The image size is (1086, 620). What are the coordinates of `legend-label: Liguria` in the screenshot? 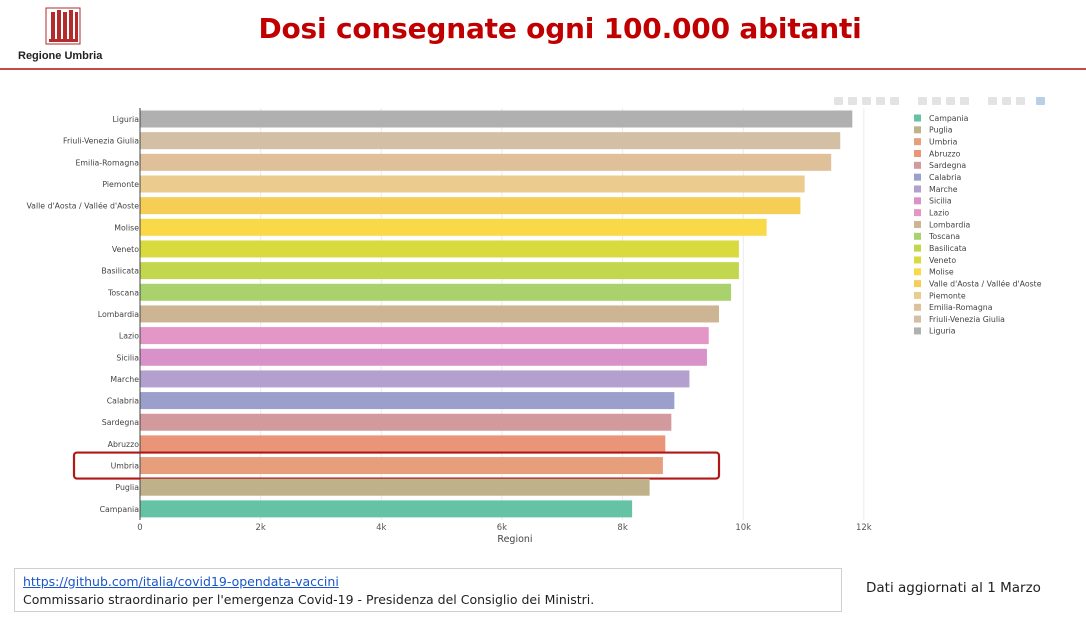 It's located at (942, 331).